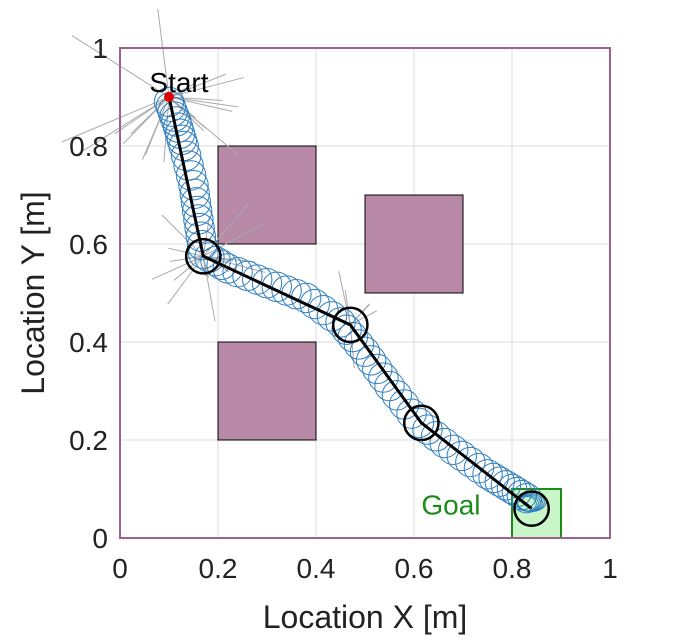 The width and height of the screenshot is (688, 640). What do you see at coordinates (450, 504) in the screenshot?
I see `goal-label: Goal` at bounding box center [450, 504].